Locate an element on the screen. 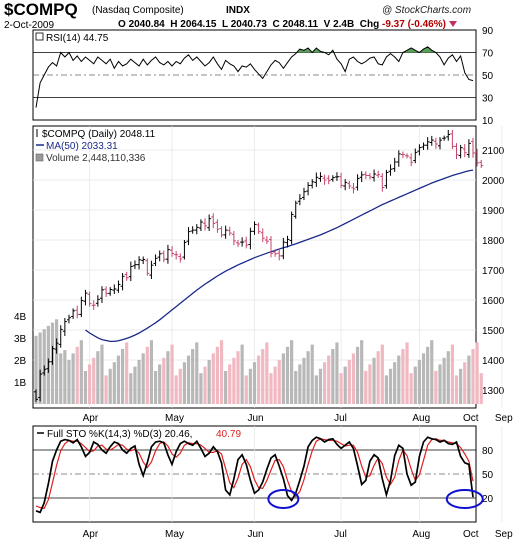 The width and height of the screenshot is (520, 540). change-value: -9.37 (-0.46%) is located at coordinates (414, 24).